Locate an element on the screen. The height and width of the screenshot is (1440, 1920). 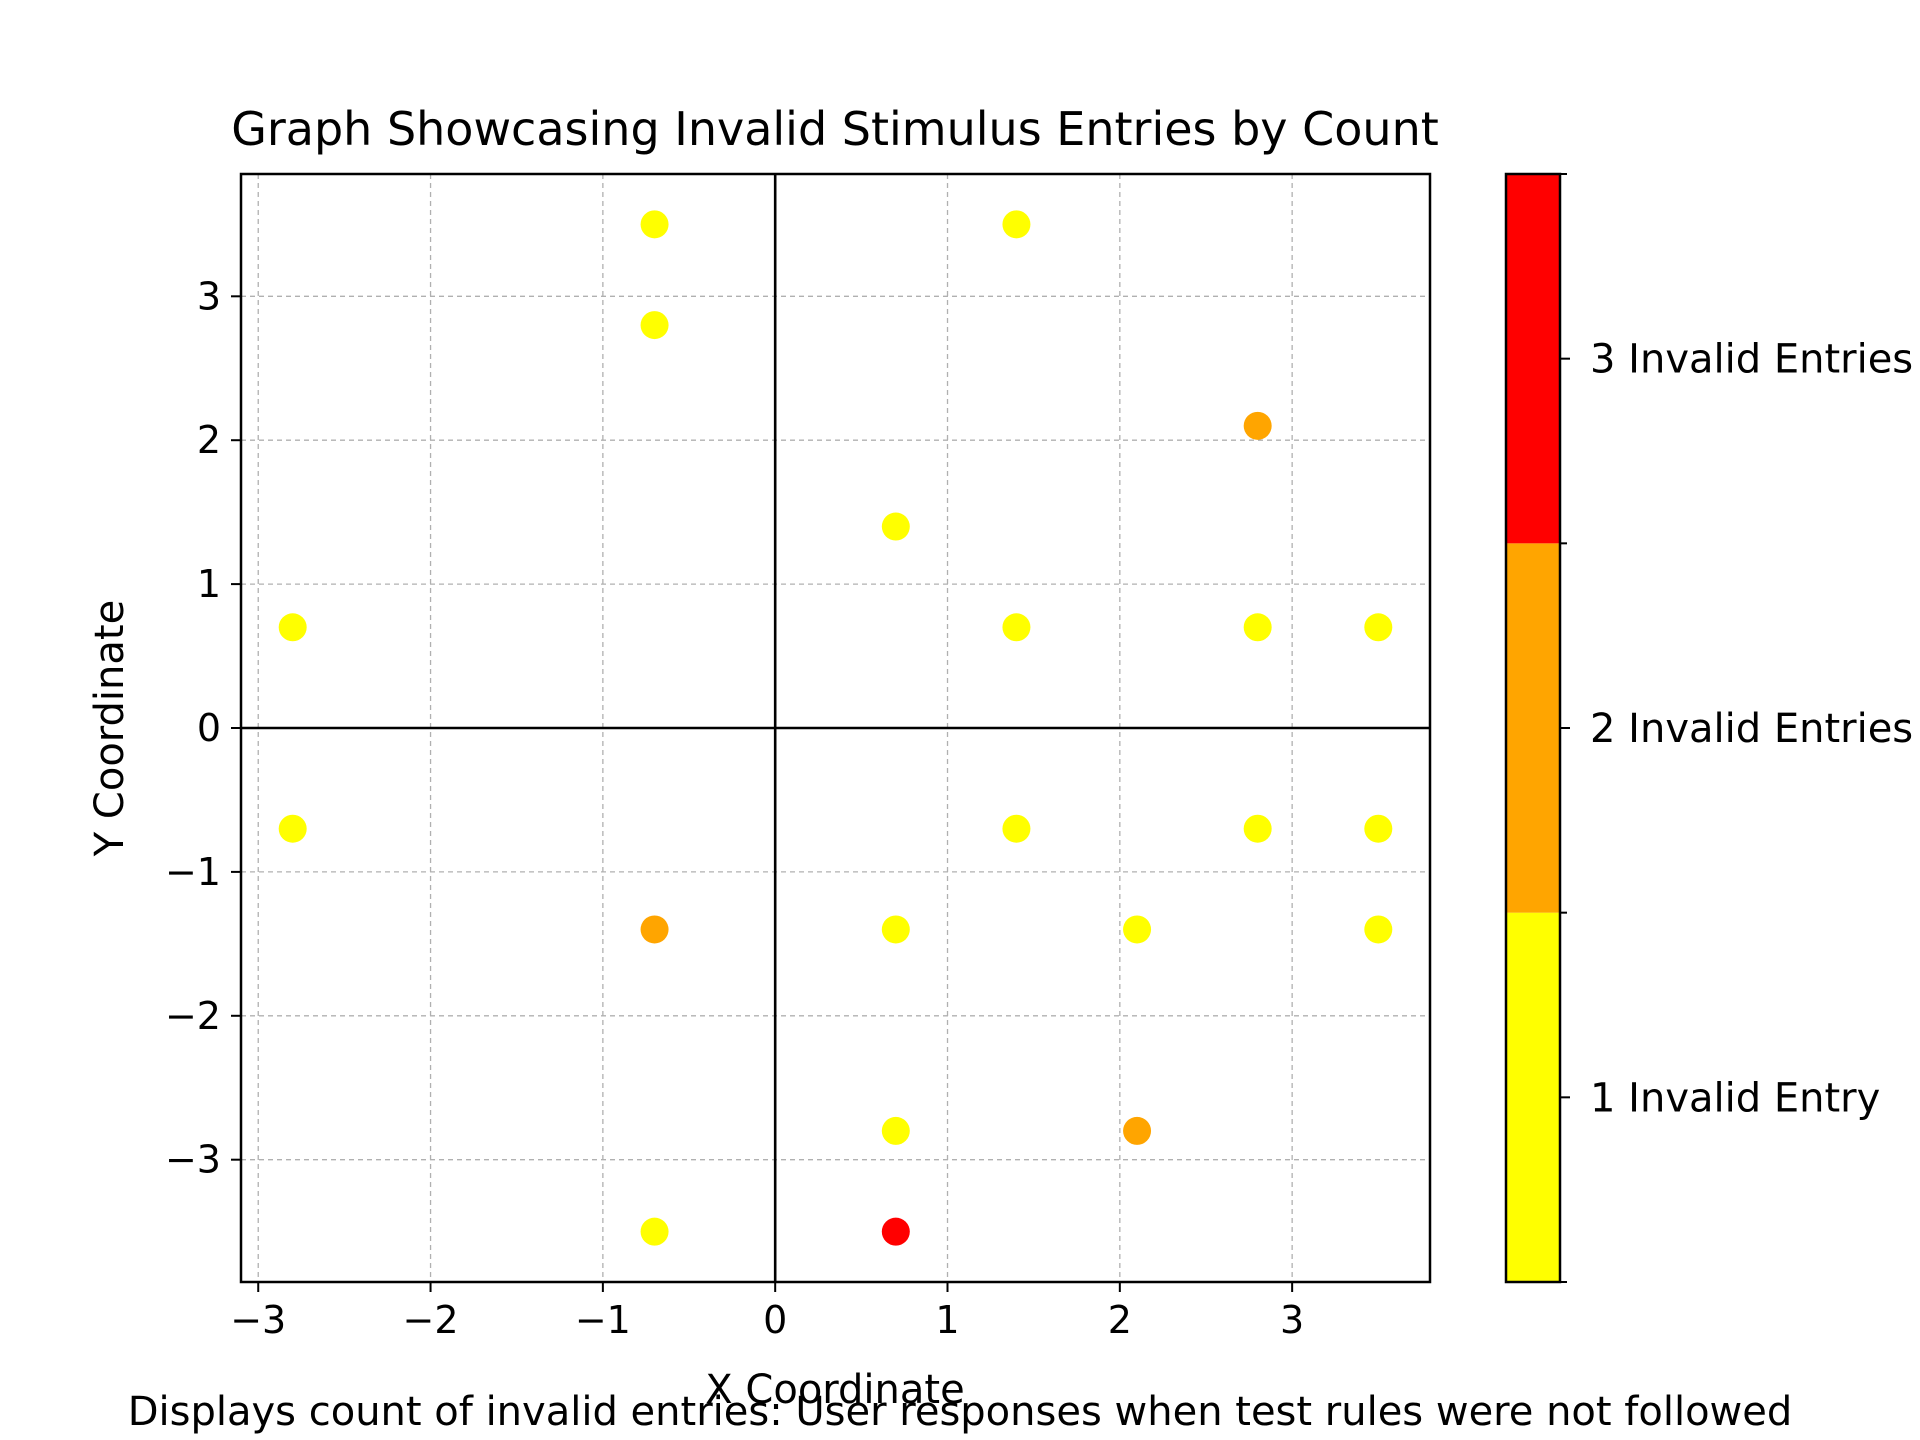
x-tick-label: 3 is located at coordinates (1292, 1320).